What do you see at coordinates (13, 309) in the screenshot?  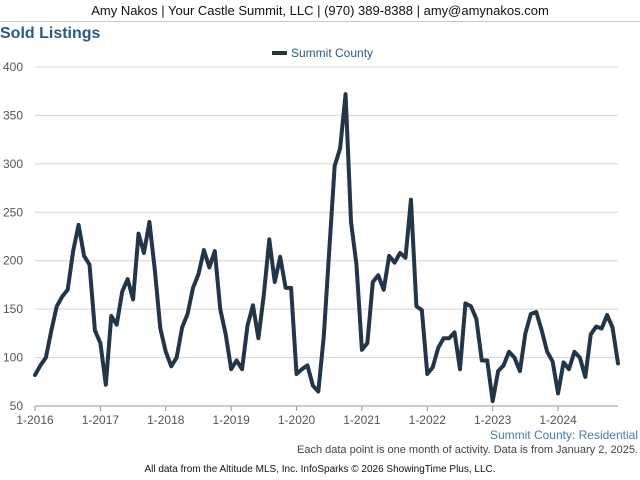 I see `y-tick-label: 150` at bounding box center [13, 309].